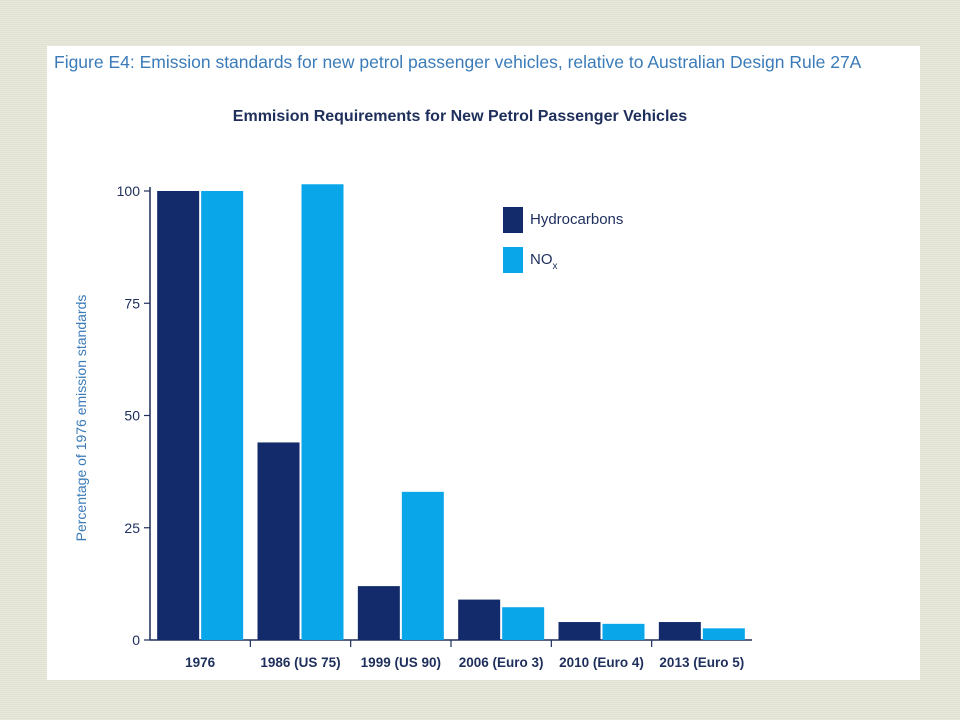 The width and height of the screenshot is (960, 720). Describe the element at coordinates (178, 415) in the screenshot. I see `bar-hydrocarbons: Hydrocarbons: 100` at that location.